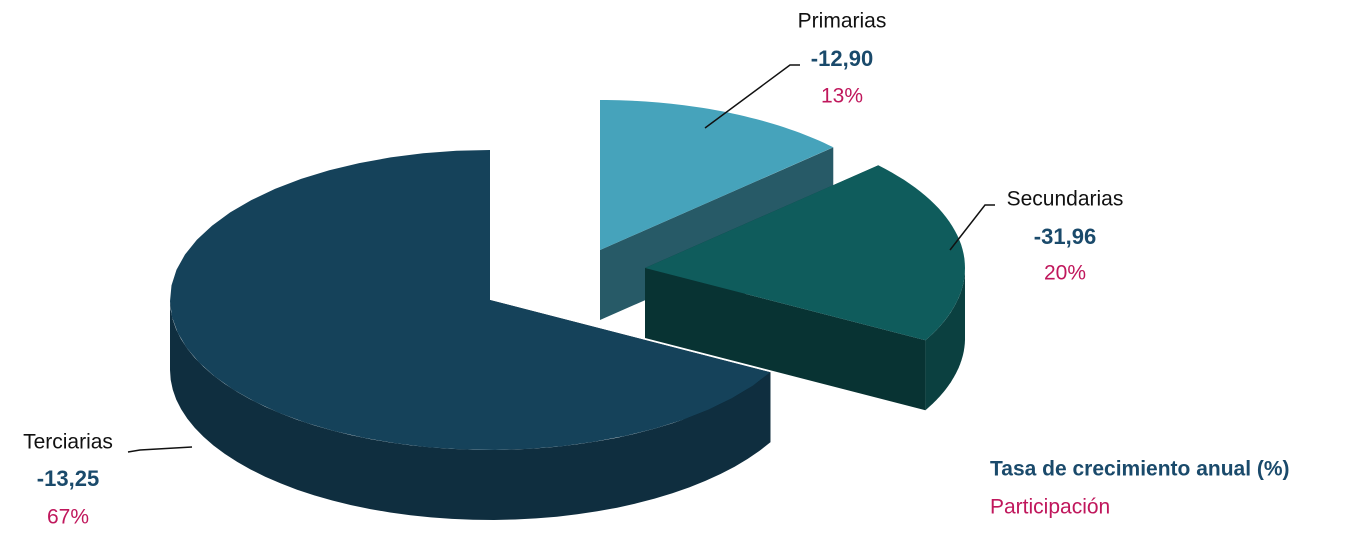 The height and width of the screenshot is (549, 1359). Describe the element at coordinates (1065, 199) in the screenshot. I see `category-label: Secundarias` at that location.